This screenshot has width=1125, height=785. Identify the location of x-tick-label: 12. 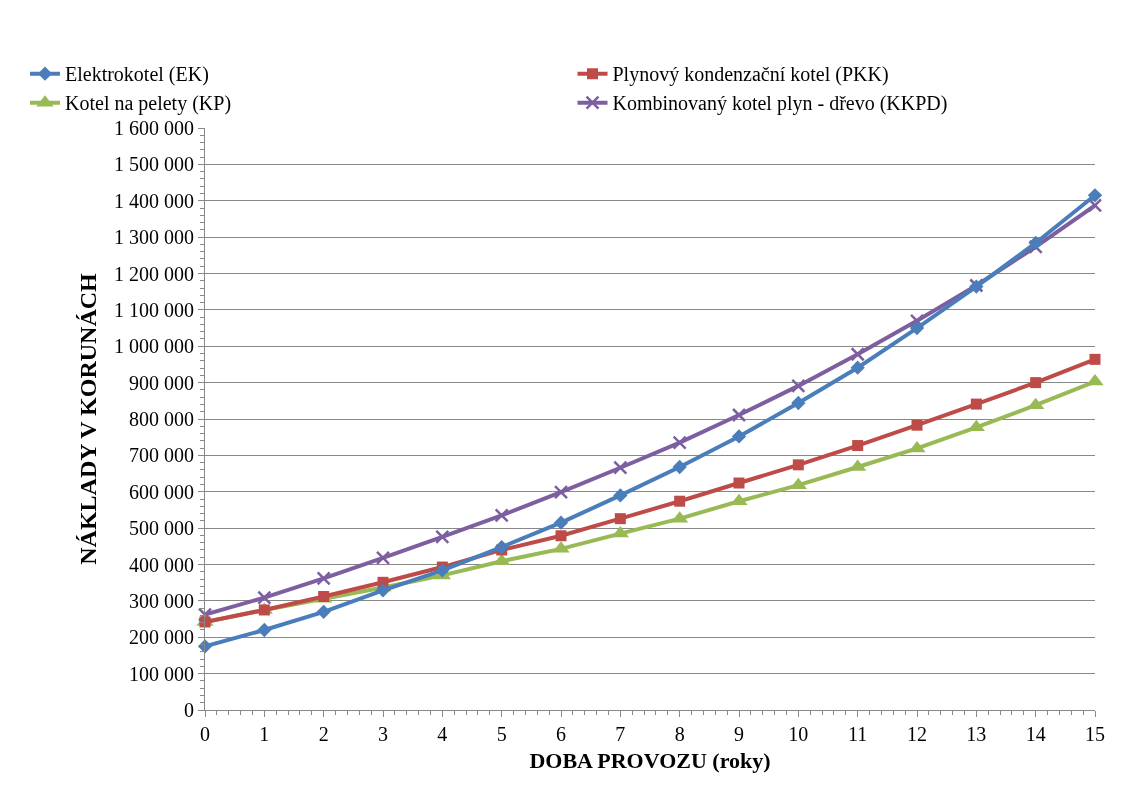
(917, 734).